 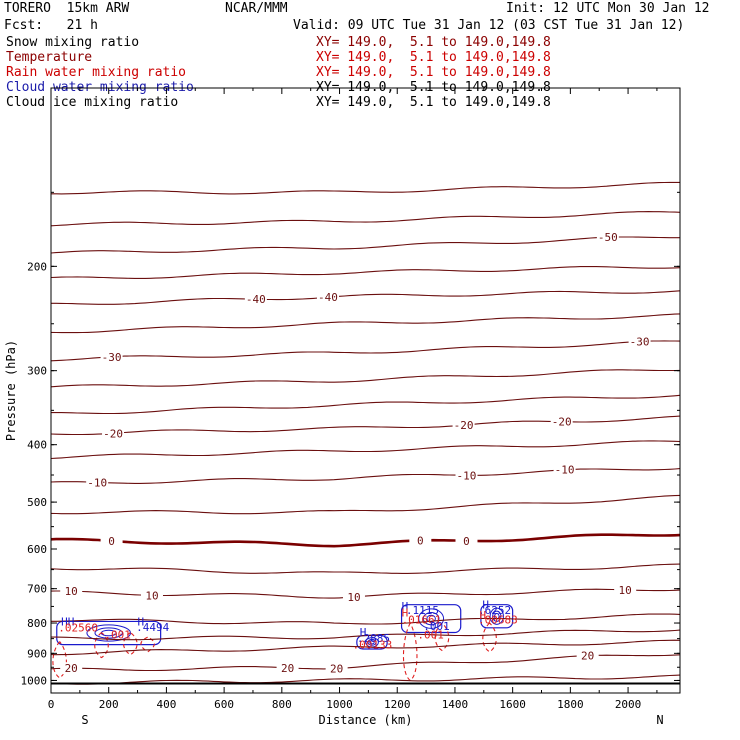 What do you see at coordinates (109, 704) in the screenshot?
I see `x-tick-label: 200` at bounding box center [109, 704].